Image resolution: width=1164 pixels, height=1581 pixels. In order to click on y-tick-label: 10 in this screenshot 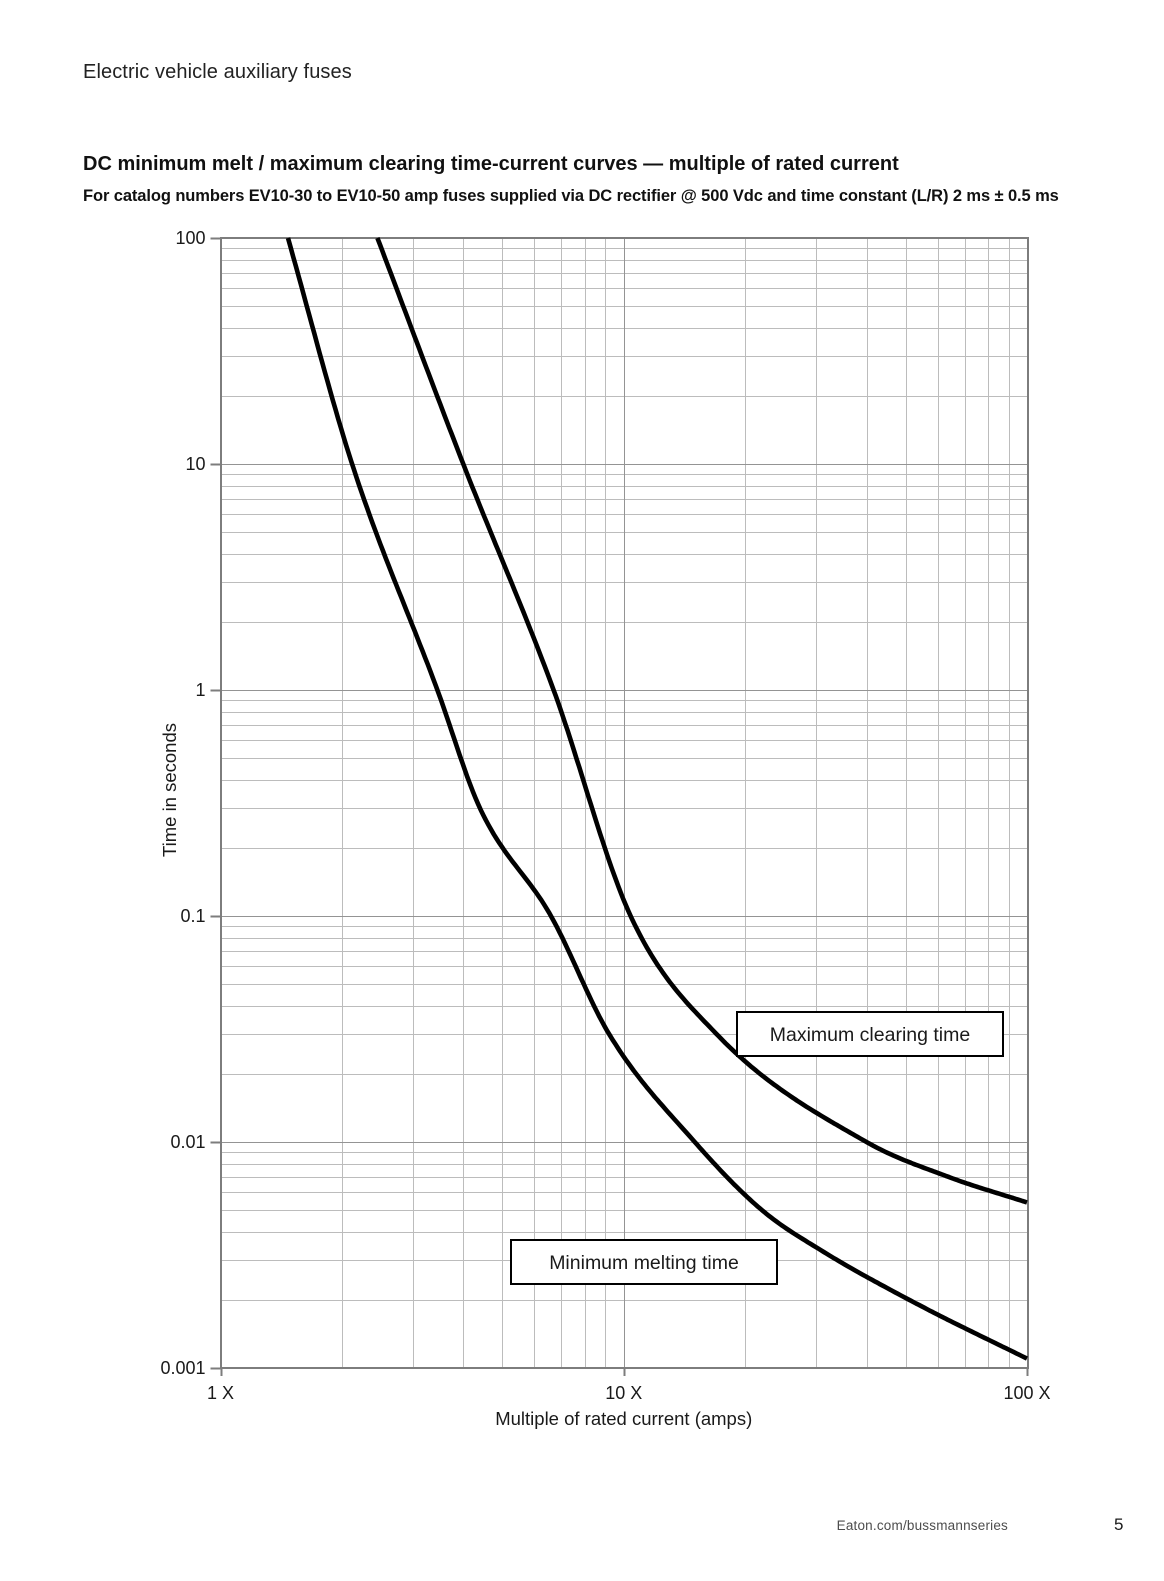, I will do `click(195, 464)`.